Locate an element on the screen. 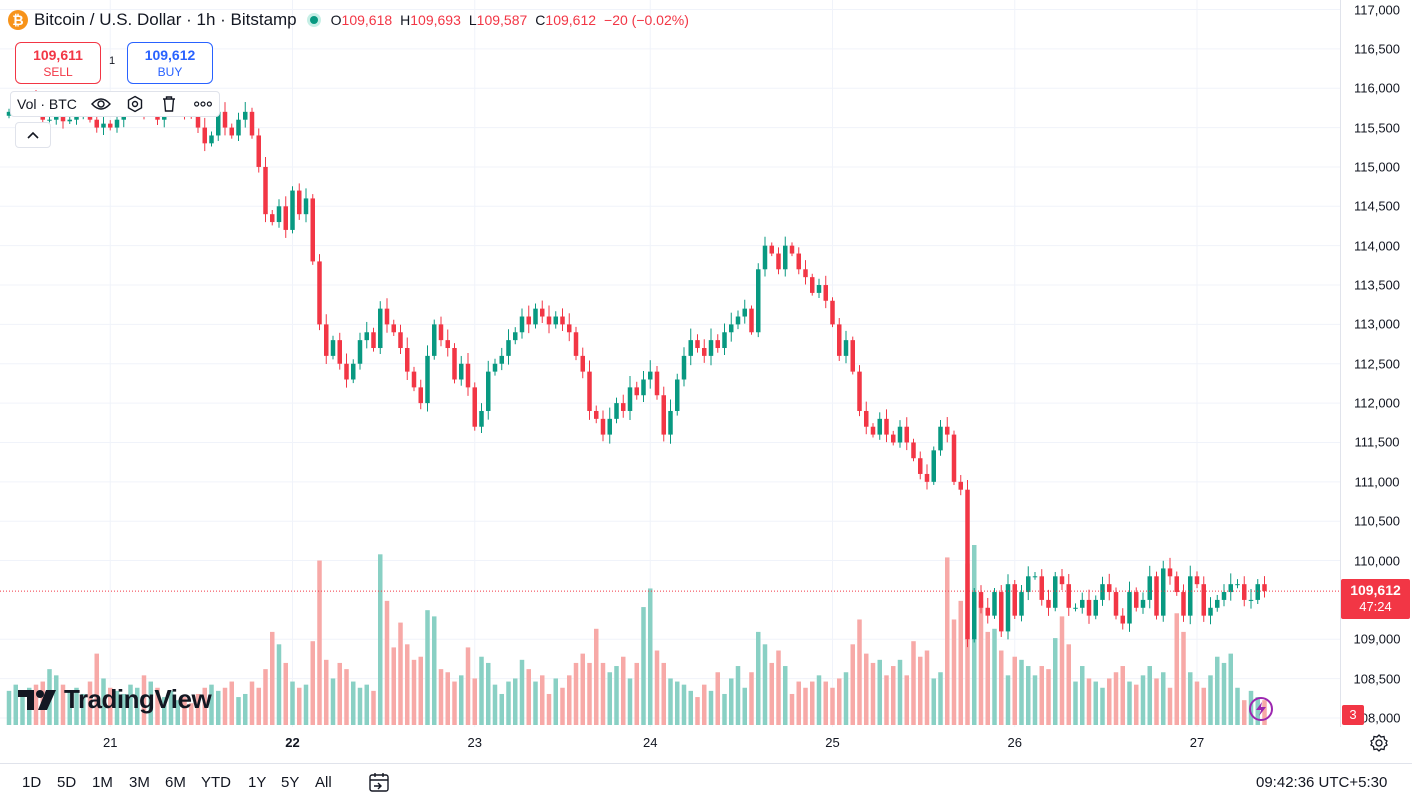 The width and height of the screenshot is (1412, 800). range-button-3m: 3M is located at coordinates (139, 782).